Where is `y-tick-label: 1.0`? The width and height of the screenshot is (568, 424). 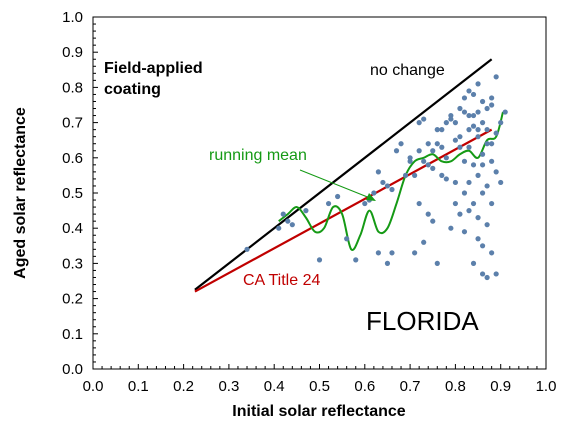
y-tick-label: 1.0 is located at coordinates (72, 17).